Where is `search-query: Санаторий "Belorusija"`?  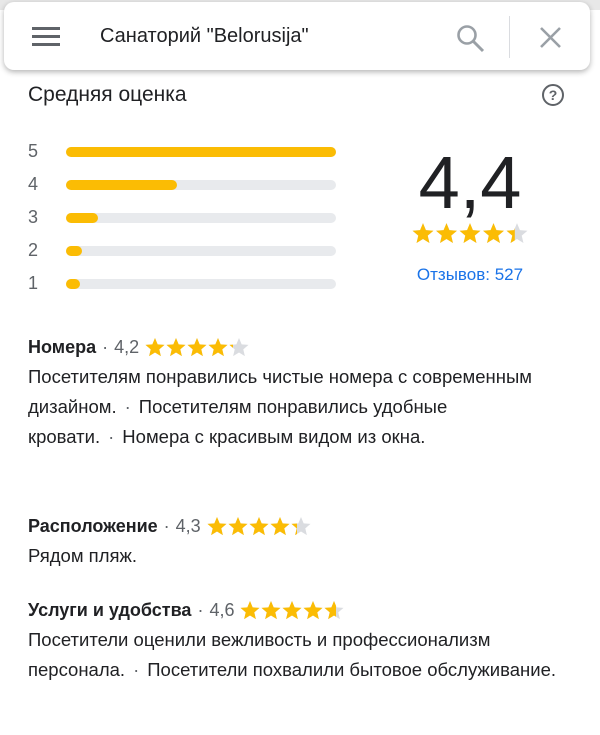
search-query: Санаторий "Belorusija" is located at coordinates (204, 36).